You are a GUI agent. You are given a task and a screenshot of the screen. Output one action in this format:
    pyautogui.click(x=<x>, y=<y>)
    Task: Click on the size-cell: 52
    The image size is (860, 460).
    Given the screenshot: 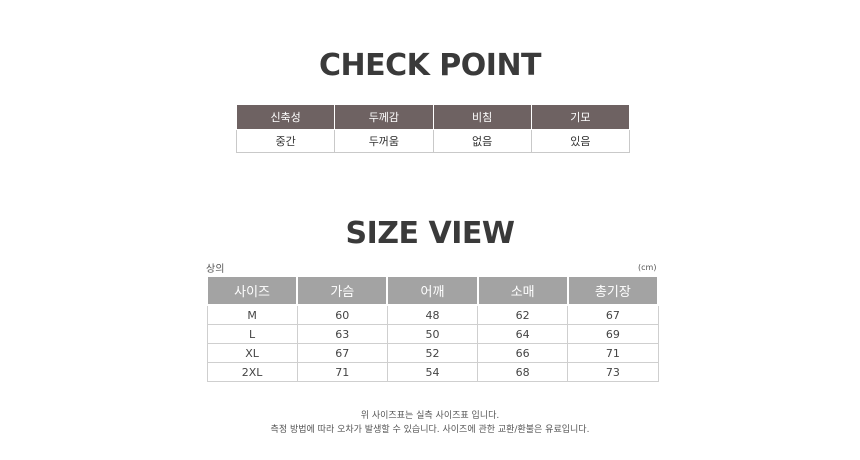 What is the action you would take?
    pyautogui.click(x=432, y=353)
    